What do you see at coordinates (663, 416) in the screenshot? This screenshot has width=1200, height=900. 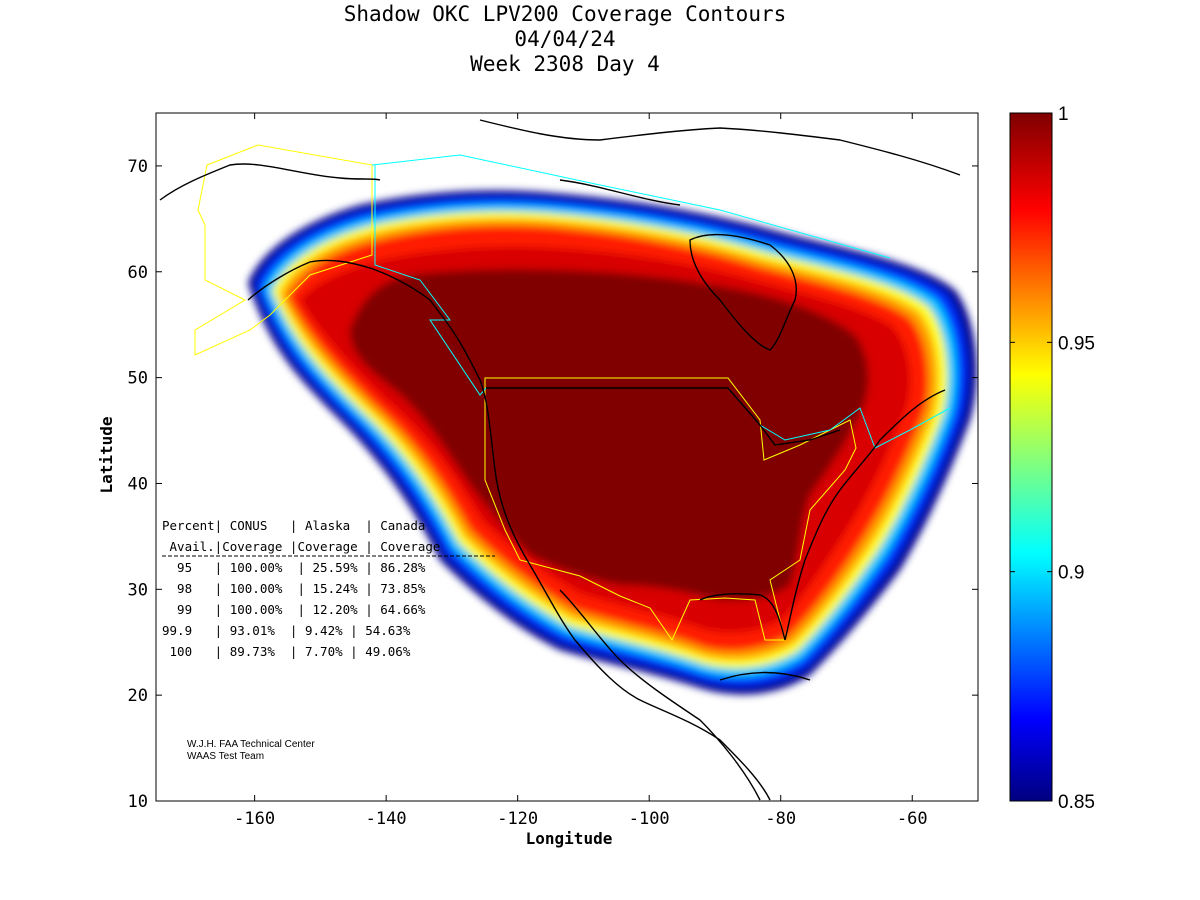 I see `us-canada-border` at bounding box center [663, 416].